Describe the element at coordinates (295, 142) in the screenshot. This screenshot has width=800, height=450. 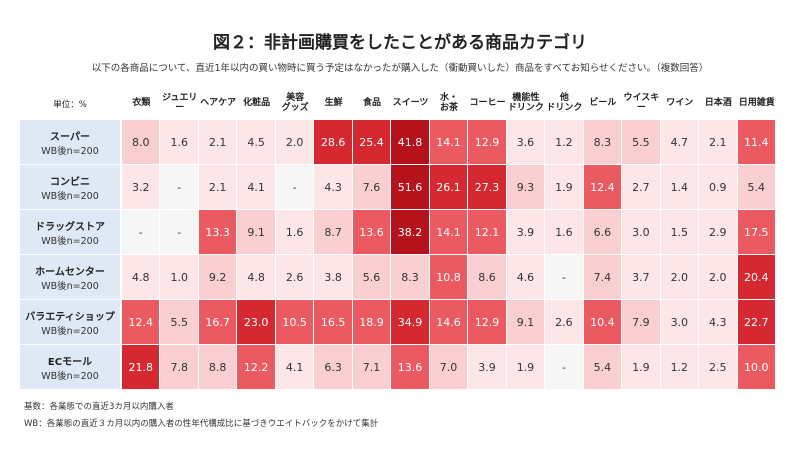
I see `heat-cell: 2.0` at that location.